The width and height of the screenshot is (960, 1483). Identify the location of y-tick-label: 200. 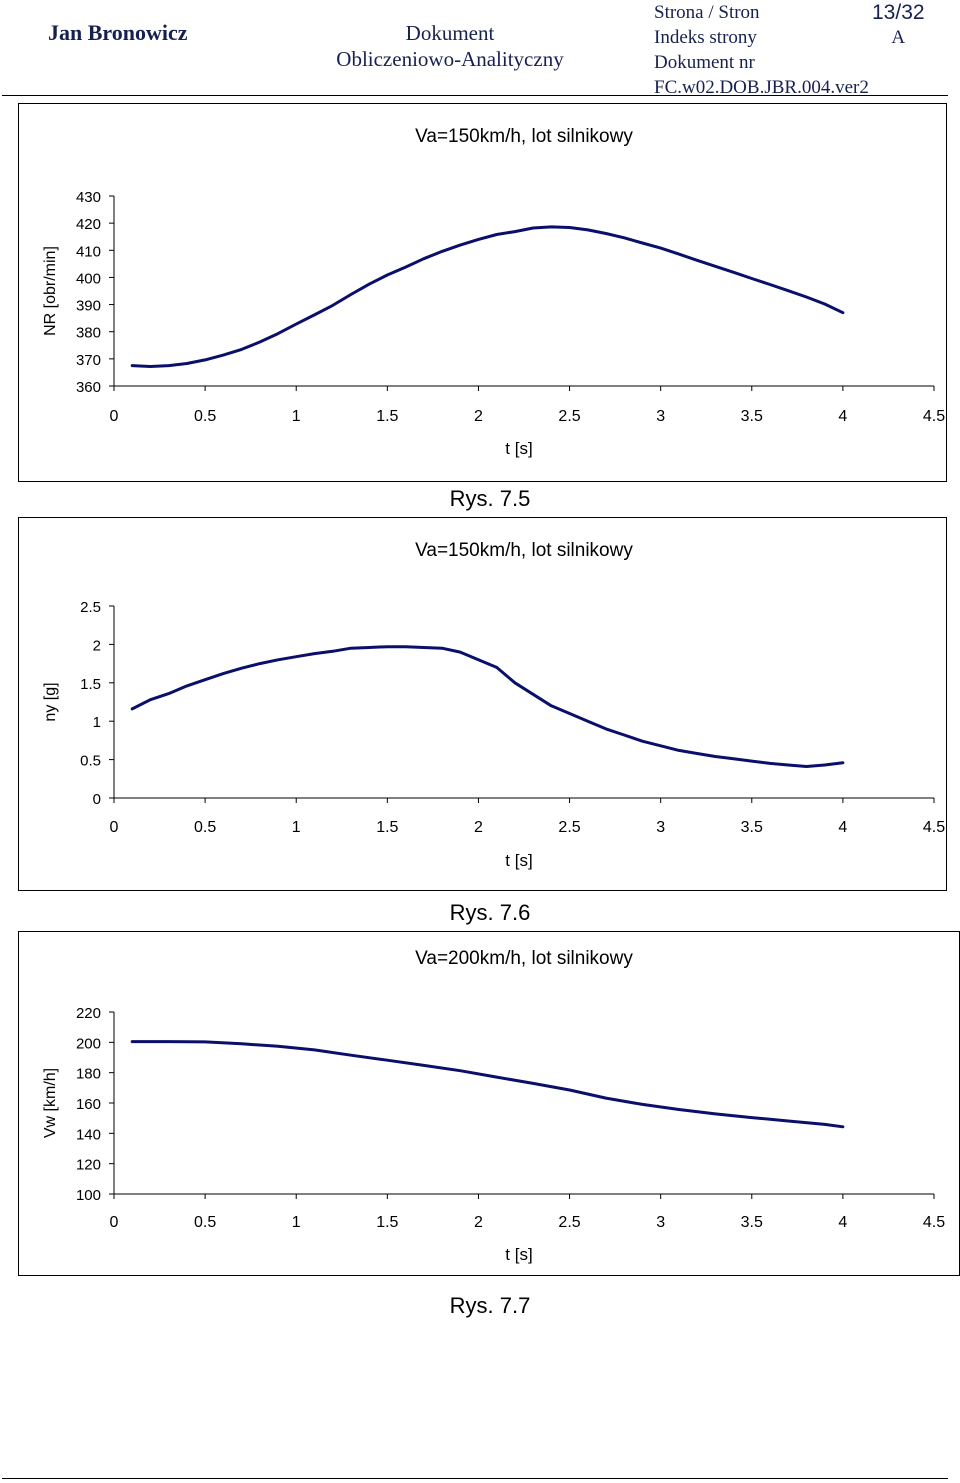
(88, 1043).